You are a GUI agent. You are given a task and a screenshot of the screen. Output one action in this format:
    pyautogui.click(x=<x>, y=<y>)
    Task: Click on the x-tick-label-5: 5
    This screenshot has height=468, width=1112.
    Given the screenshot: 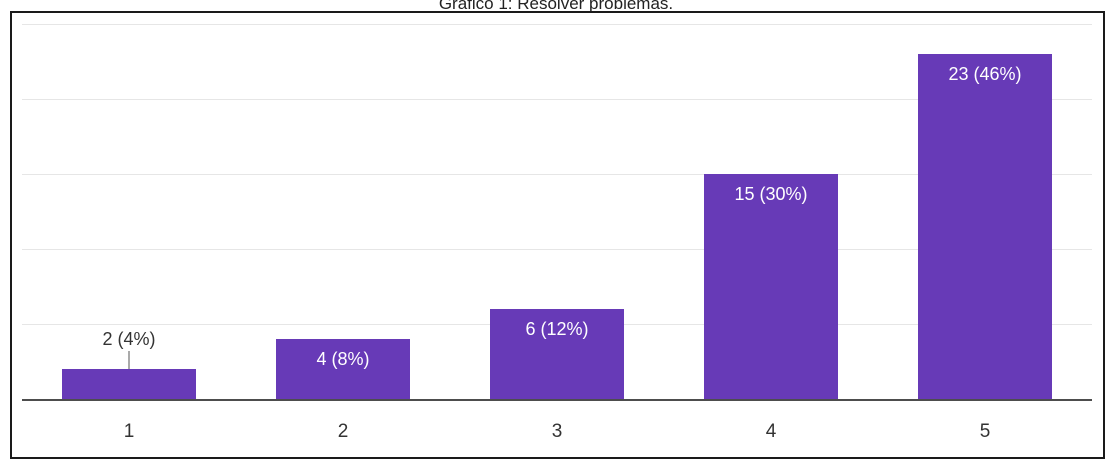 What is the action you would take?
    pyautogui.click(x=985, y=431)
    